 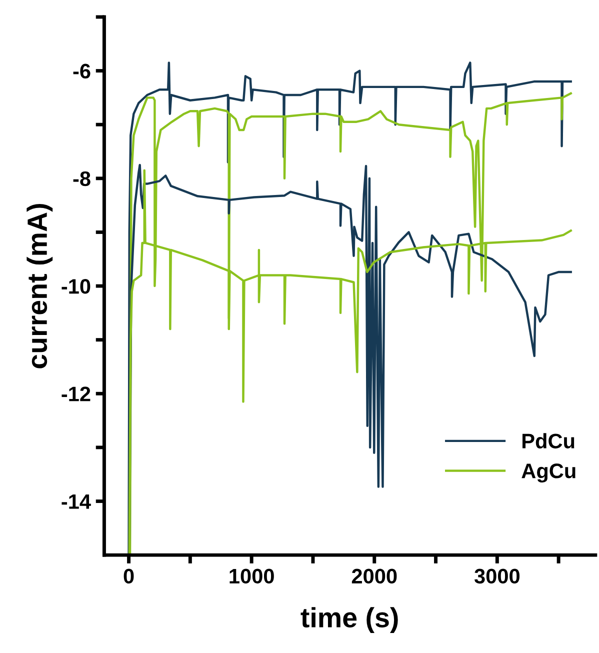 What do you see at coordinates (76, 394) in the screenshot?
I see `y-tick-label: -12` at bounding box center [76, 394].